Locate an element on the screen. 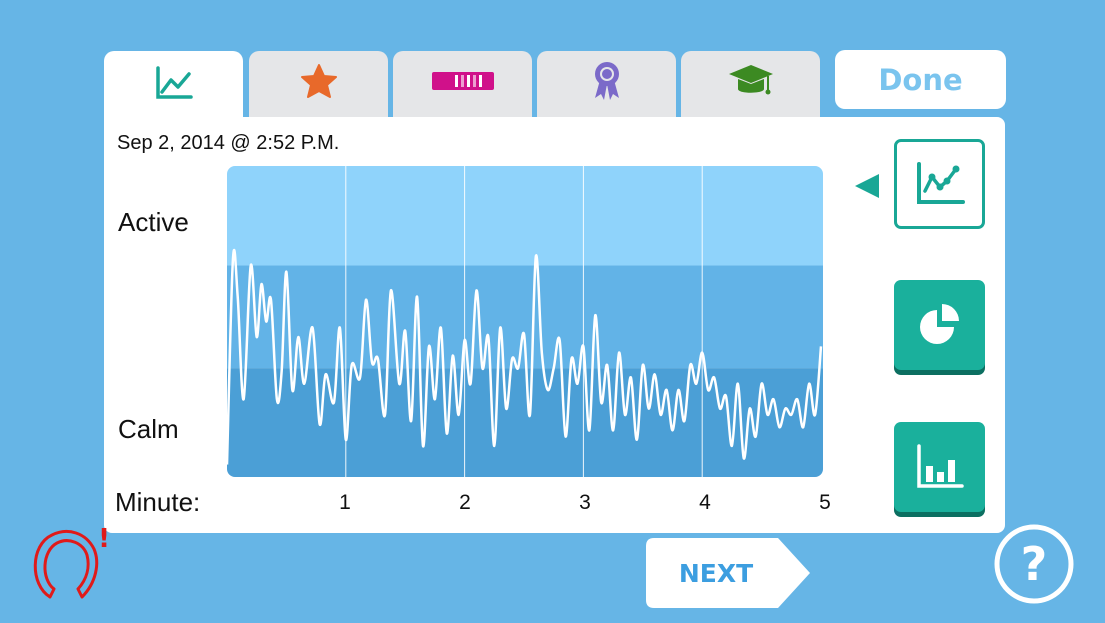 Image resolution: width=1105 pixels, height=623 pixels. star-icon is located at coordinates (318, 81).